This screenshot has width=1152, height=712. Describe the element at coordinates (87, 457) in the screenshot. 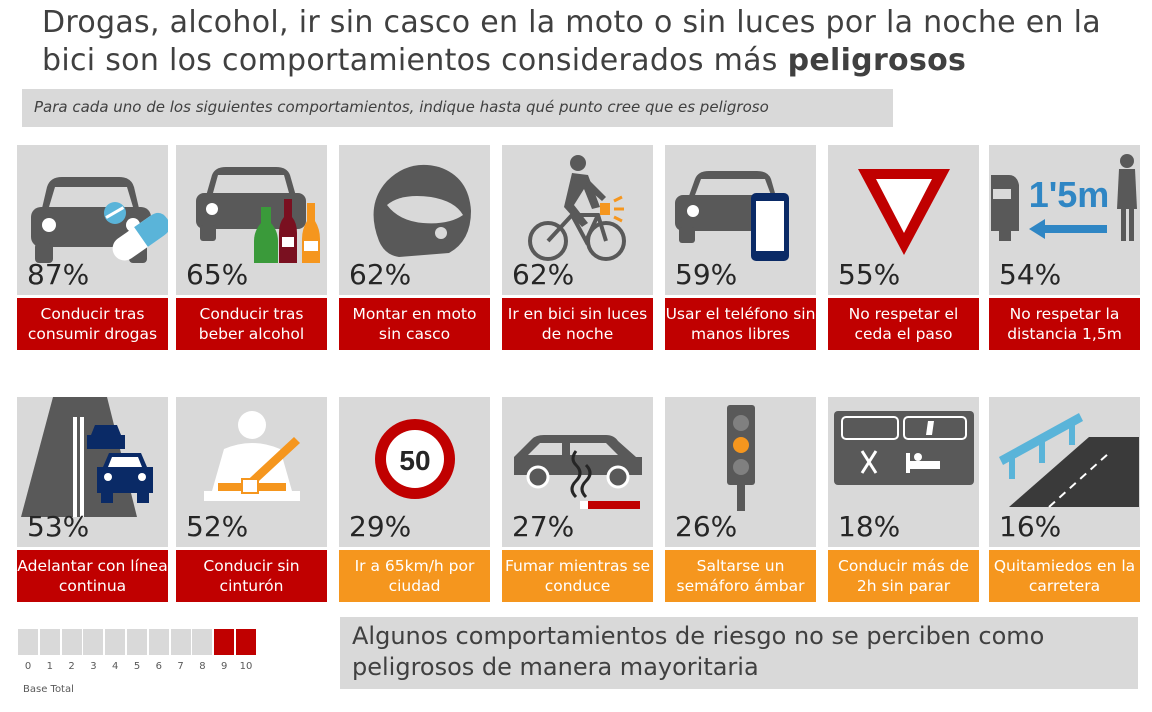

I see `overtaking-icon` at that location.